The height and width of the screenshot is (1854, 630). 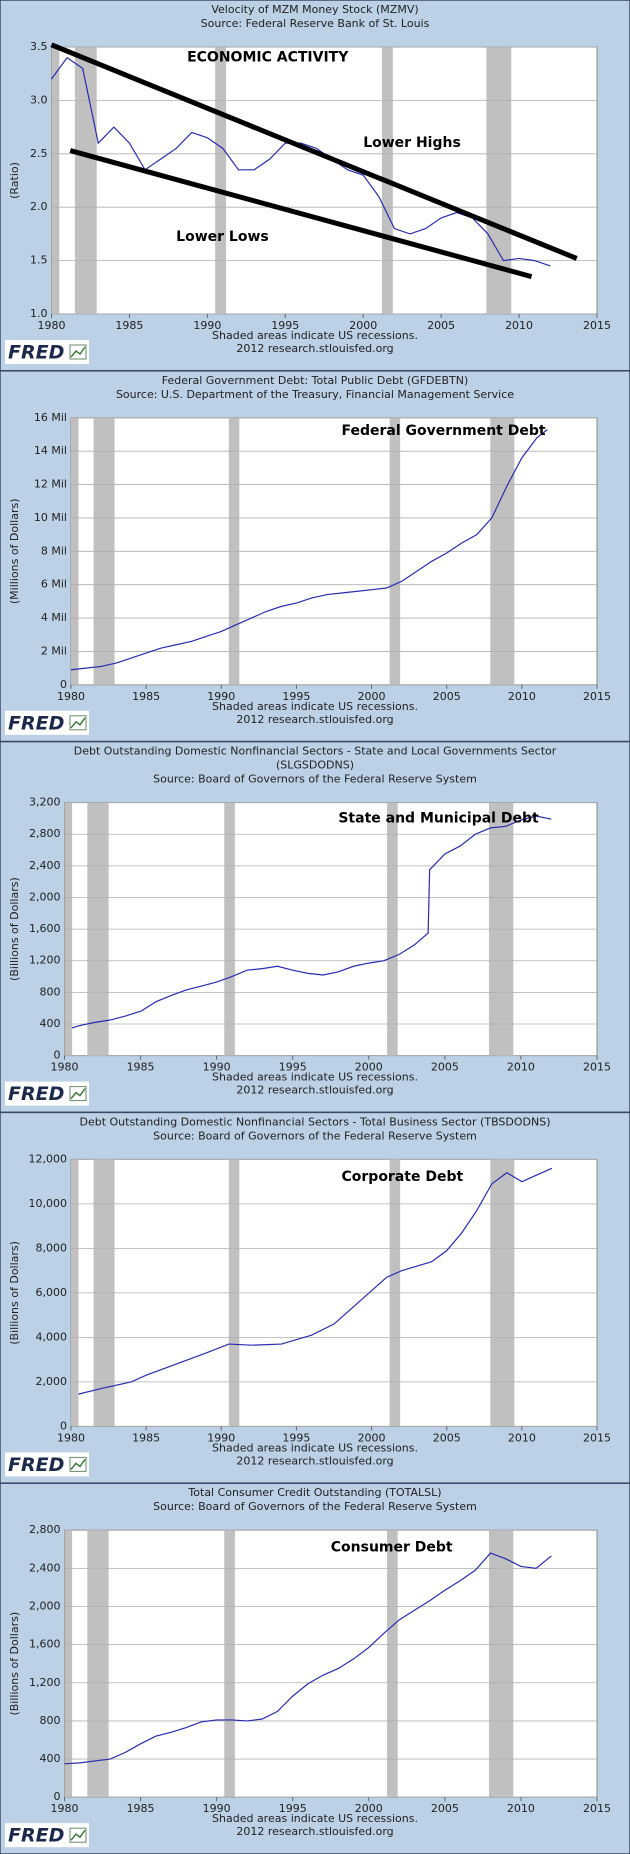 I want to click on y-tick-label: 2.0, so click(x=39, y=206).